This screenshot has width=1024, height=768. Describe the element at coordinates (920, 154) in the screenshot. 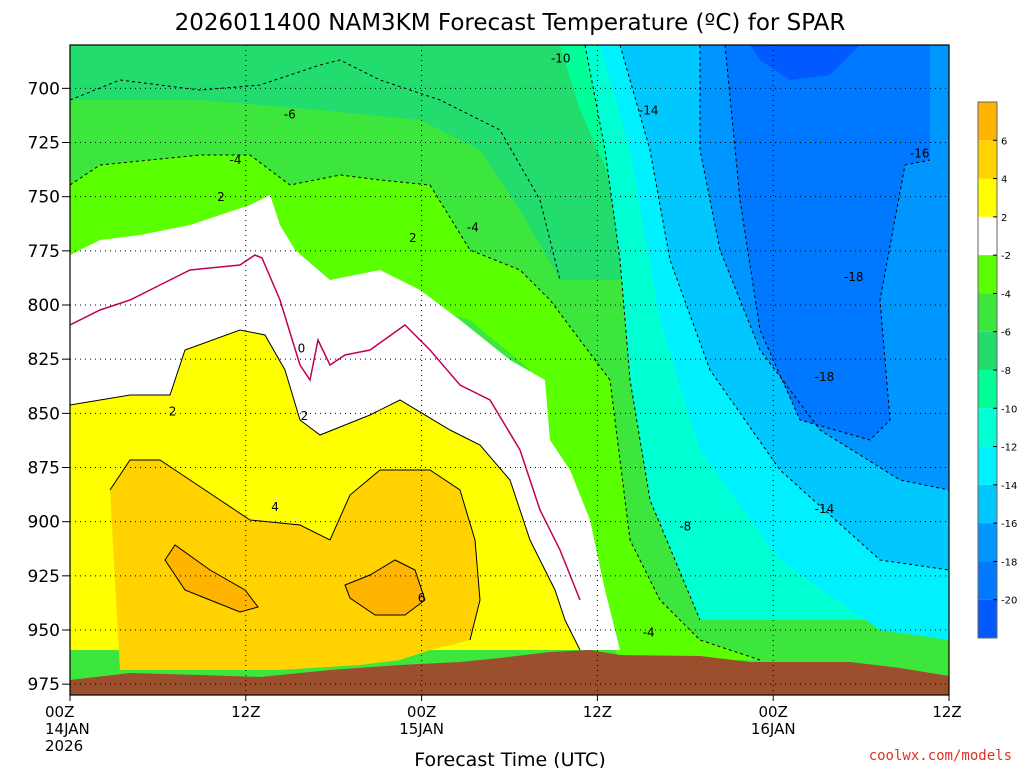

I see `contour-label: -16` at that location.